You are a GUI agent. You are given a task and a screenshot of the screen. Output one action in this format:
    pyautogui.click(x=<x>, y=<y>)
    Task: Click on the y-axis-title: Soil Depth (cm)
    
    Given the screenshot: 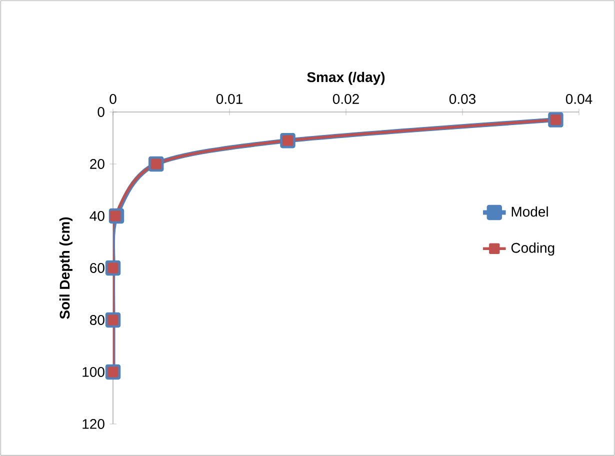 What is the action you would take?
    pyautogui.click(x=65, y=268)
    